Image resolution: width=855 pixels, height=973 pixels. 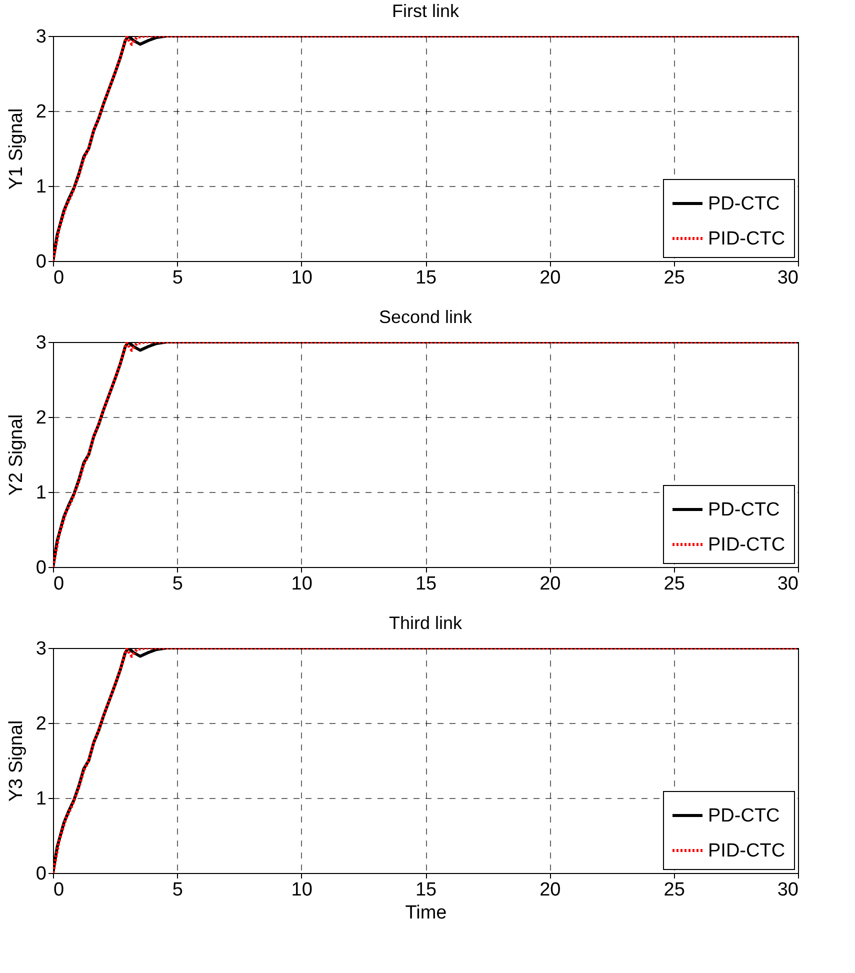 I want to click on chart-title: Second link, so click(x=426, y=317).